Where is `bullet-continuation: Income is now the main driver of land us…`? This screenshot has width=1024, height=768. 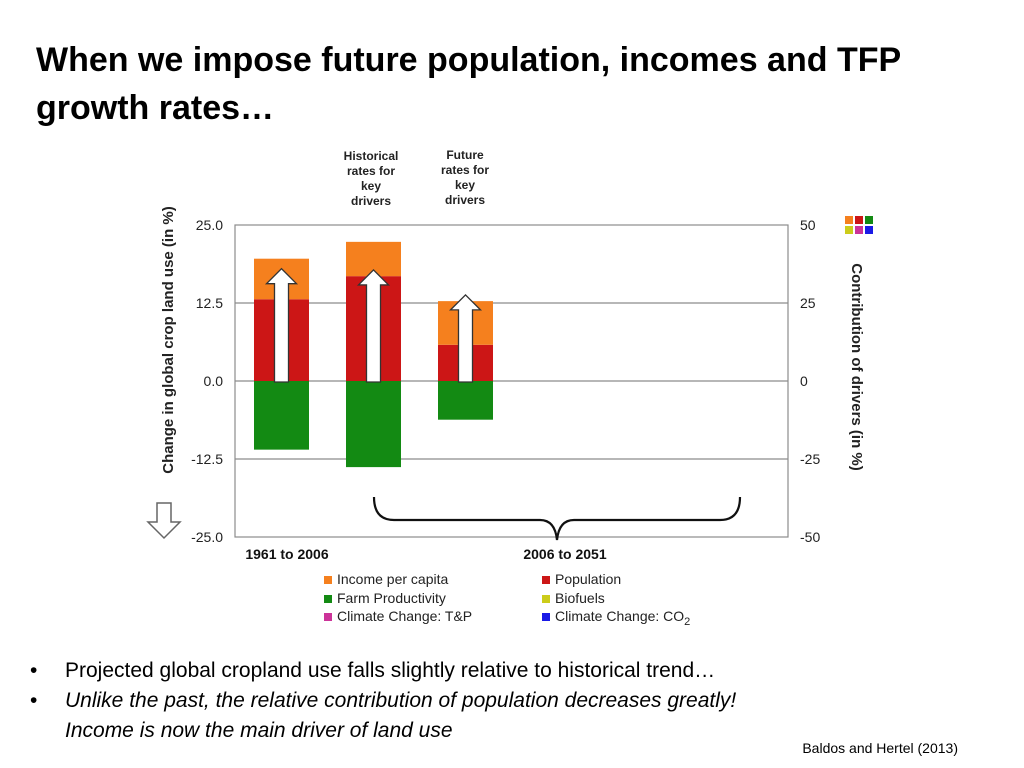 bullet-continuation: Income is now the main driver of land us… is located at coordinates (259, 730).